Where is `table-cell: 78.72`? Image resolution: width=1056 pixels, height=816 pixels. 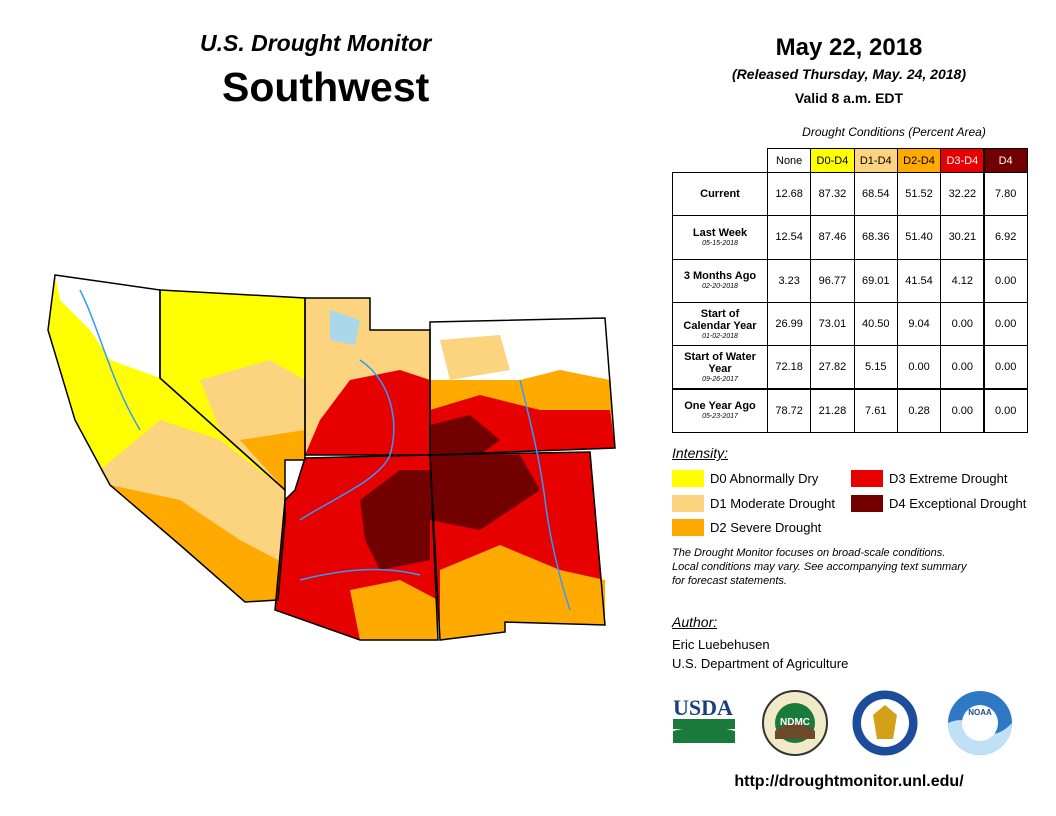 table-cell: 78.72 is located at coordinates (789, 410).